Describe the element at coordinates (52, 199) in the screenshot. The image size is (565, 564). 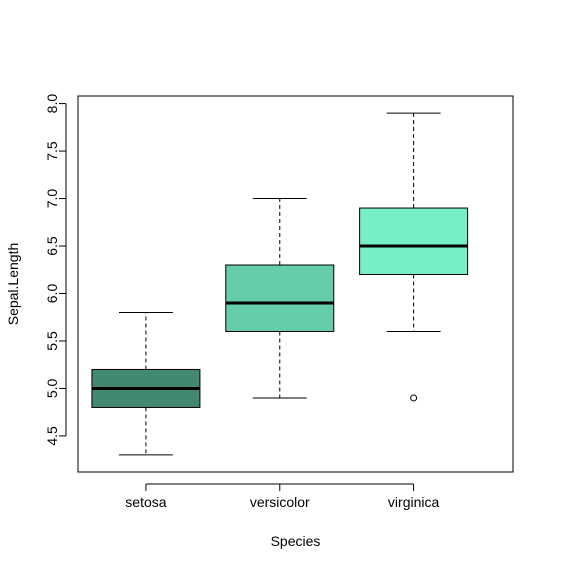
I see `y-tick-label: 7.0` at that location.